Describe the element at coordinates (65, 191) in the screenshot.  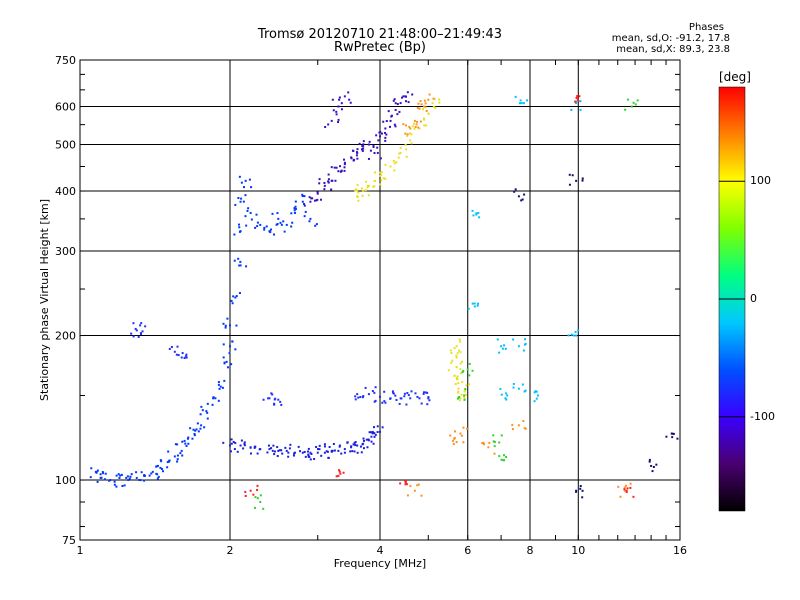
I see `y-tick-label: 400` at that location.